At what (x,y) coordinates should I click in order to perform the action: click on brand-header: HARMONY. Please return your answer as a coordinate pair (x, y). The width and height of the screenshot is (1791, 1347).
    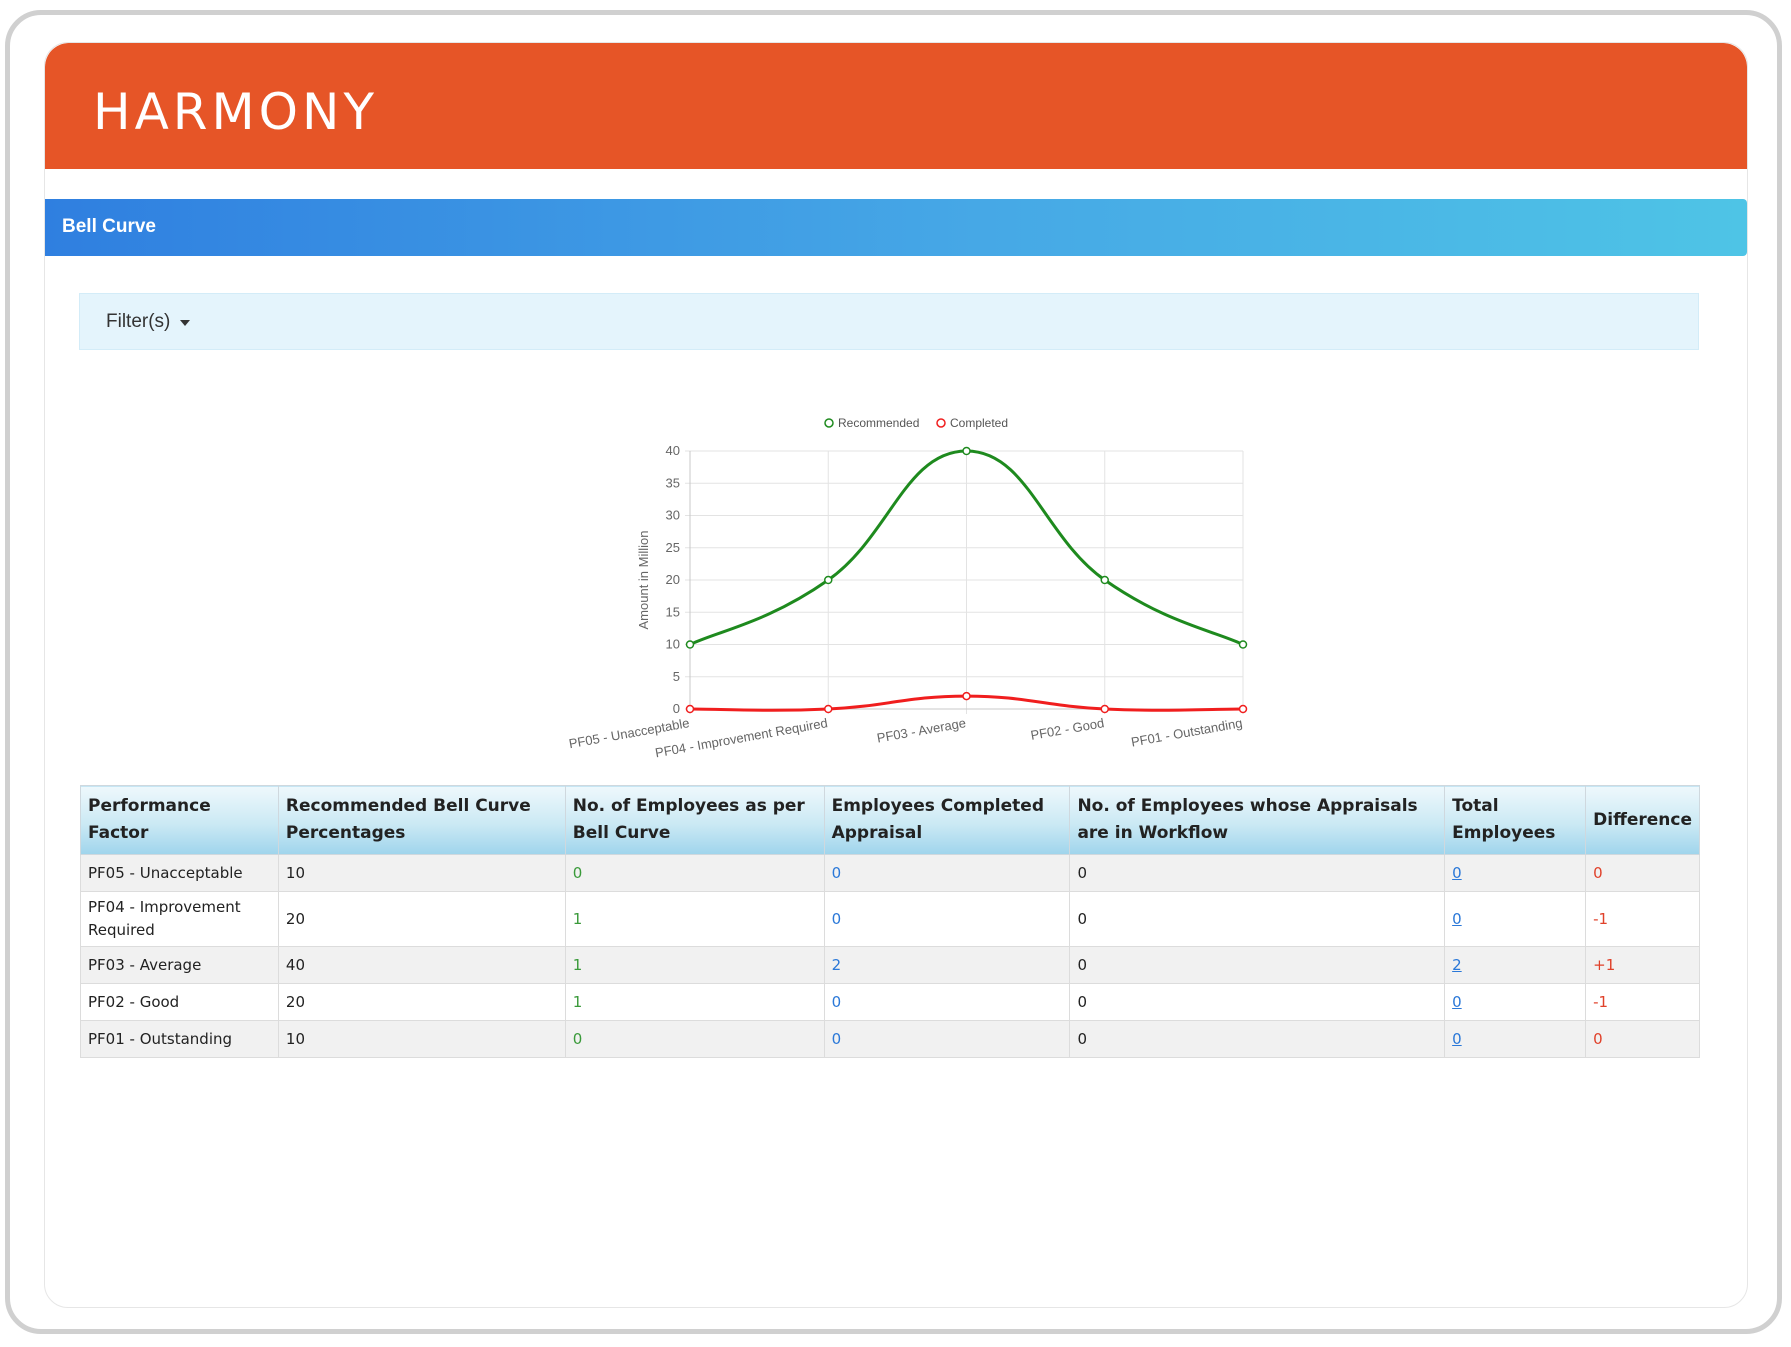
    Looking at the image, I should click on (896, 106).